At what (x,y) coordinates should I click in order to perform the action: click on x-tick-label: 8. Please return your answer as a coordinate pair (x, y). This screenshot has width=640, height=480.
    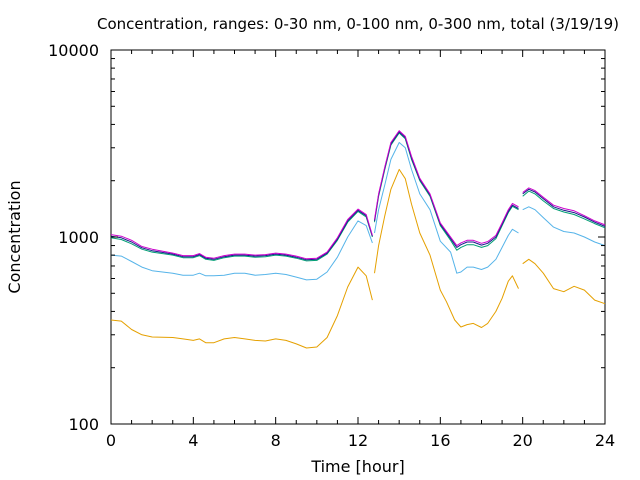
    Looking at the image, I should click on (276, 440).